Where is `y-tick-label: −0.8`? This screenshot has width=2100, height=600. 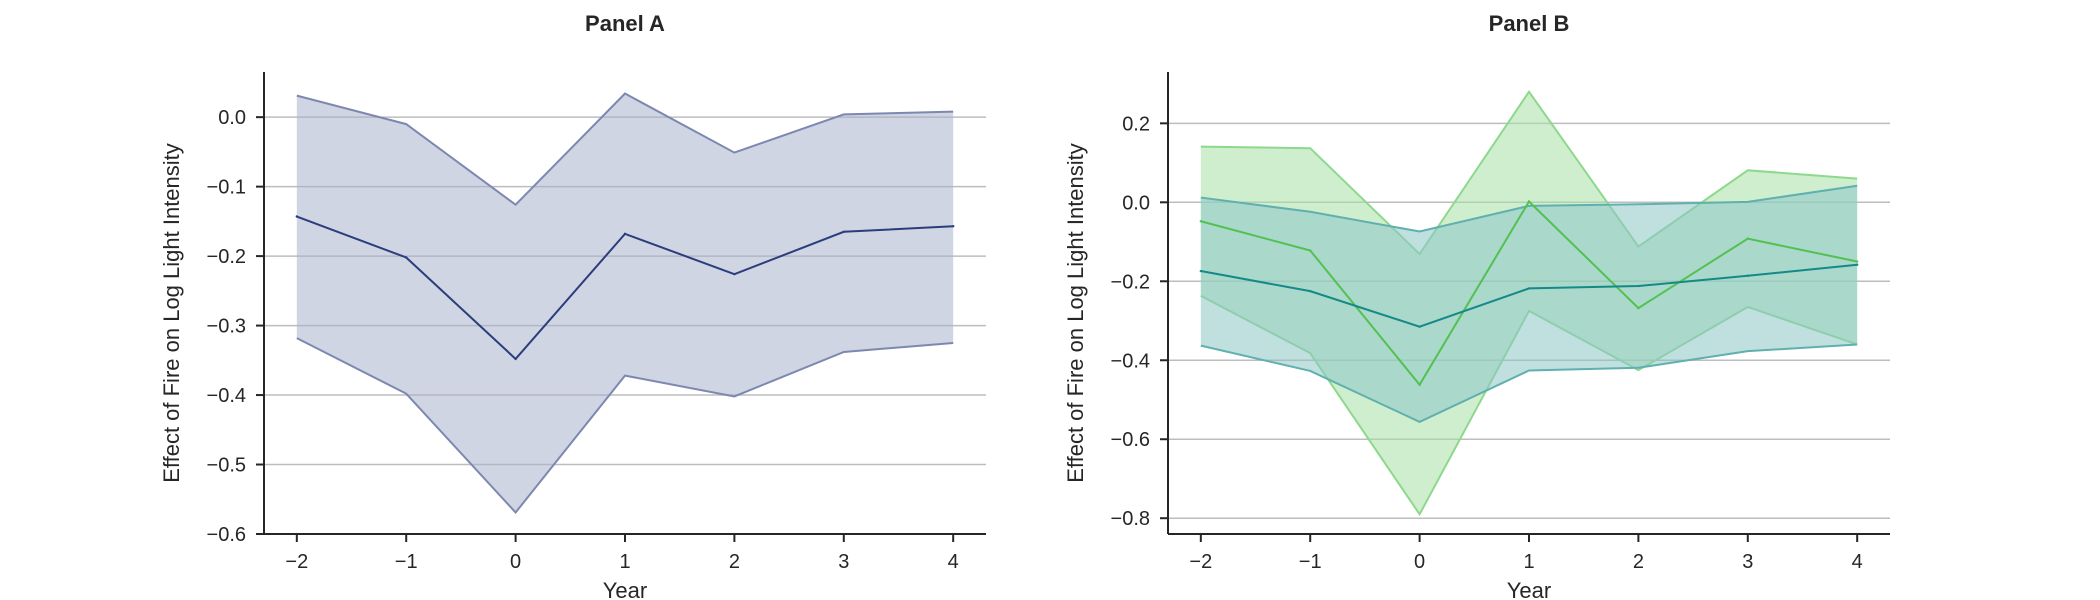
y-tick-label: −0.8 is located at coordinates (1130, 519).